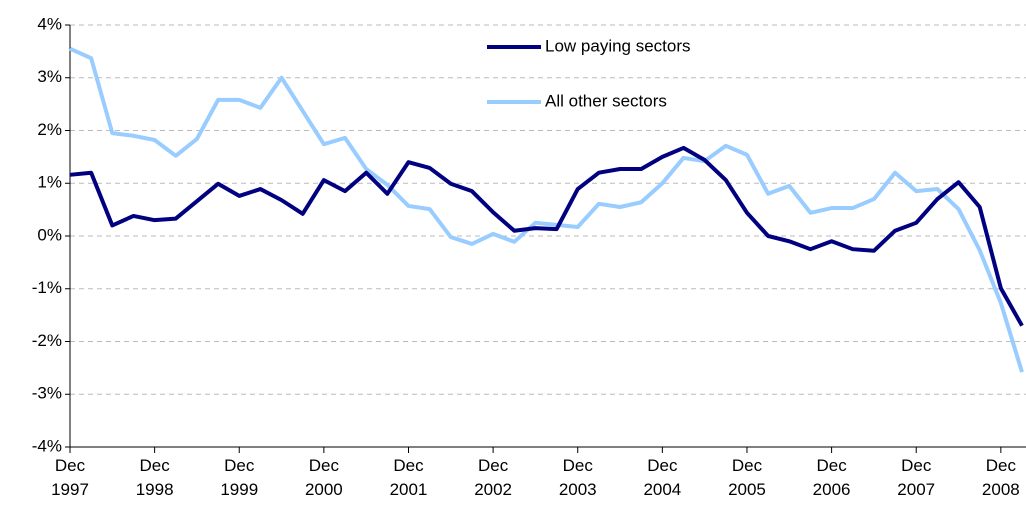 Image resolution: width=1026 pixels, height=518 pixels. Describe the element at coordinates (747, 477) in the screenshot. I see `x-tick-label: Dec 2005` at that location.